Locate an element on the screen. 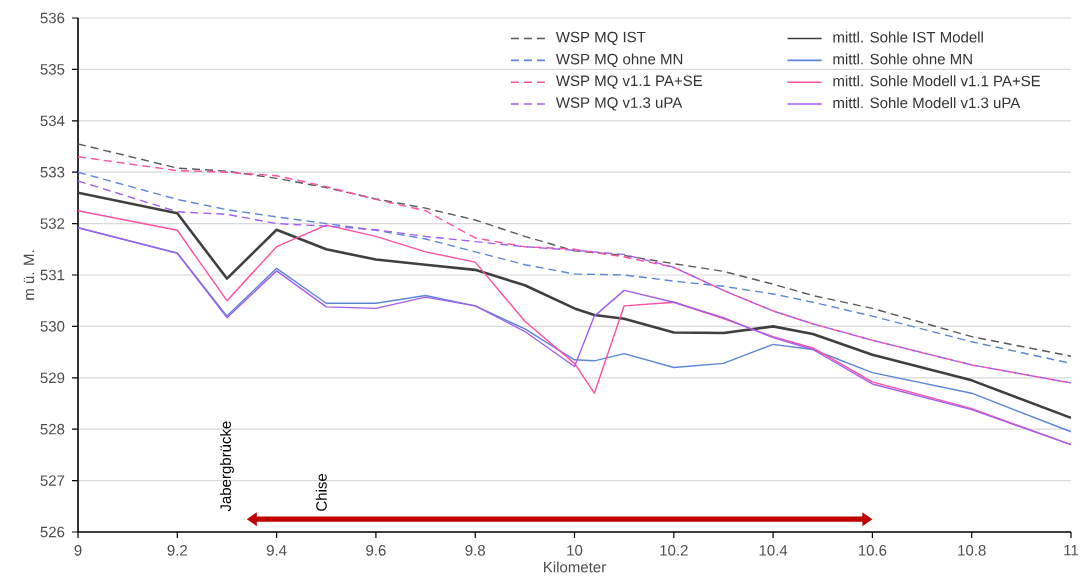  x-axis-title: Kilometer is located at coordinates (575, 567).